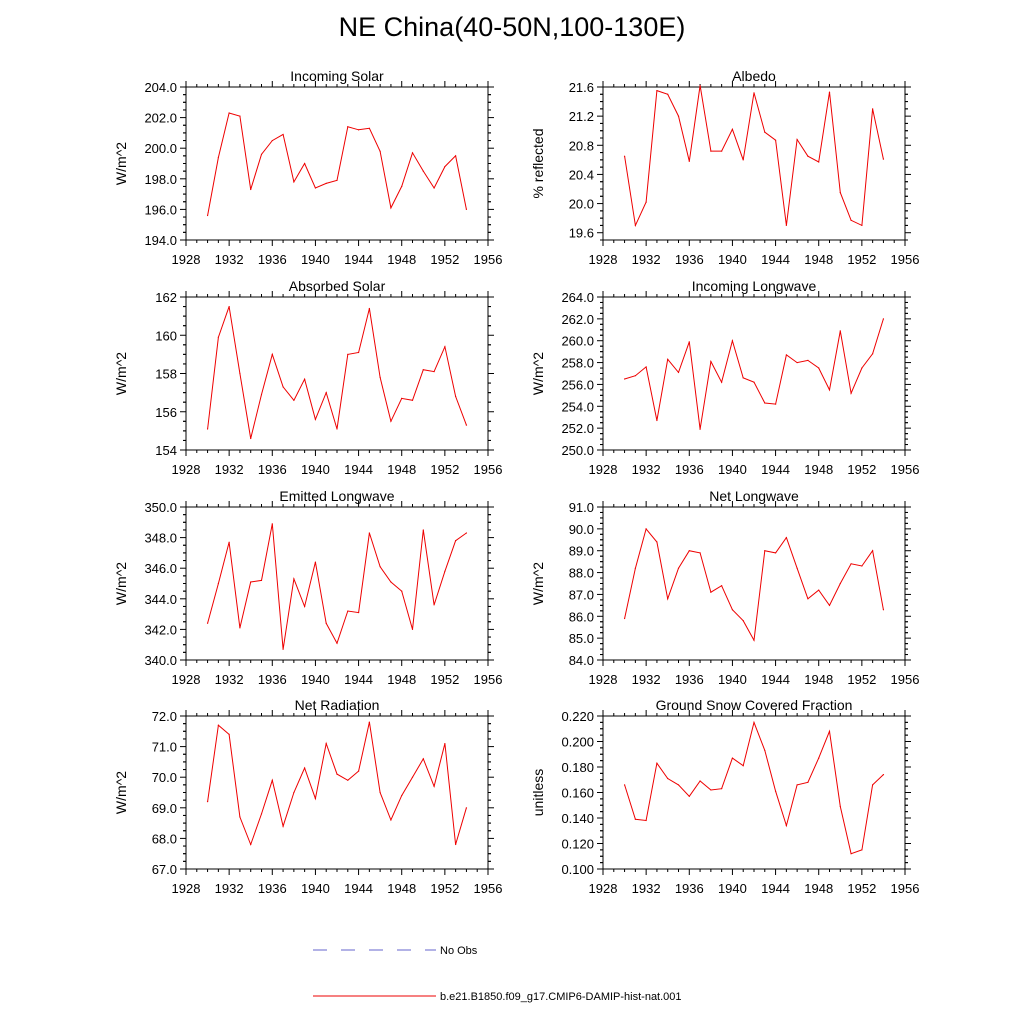 The width and height of the screenshot is (1024, 1024). I want to click on y-tick-label: 87.0, so click(581, 594).